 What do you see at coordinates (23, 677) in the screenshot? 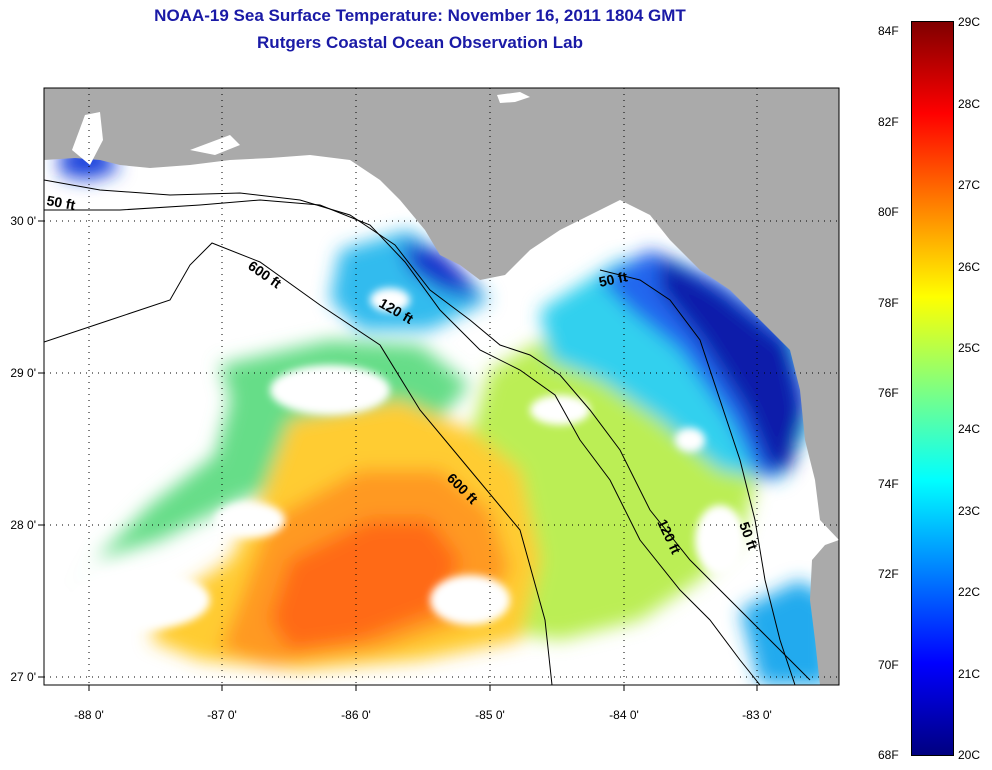
I see `lat-tick-label: 27 0'` at bounding box center [23, 677].